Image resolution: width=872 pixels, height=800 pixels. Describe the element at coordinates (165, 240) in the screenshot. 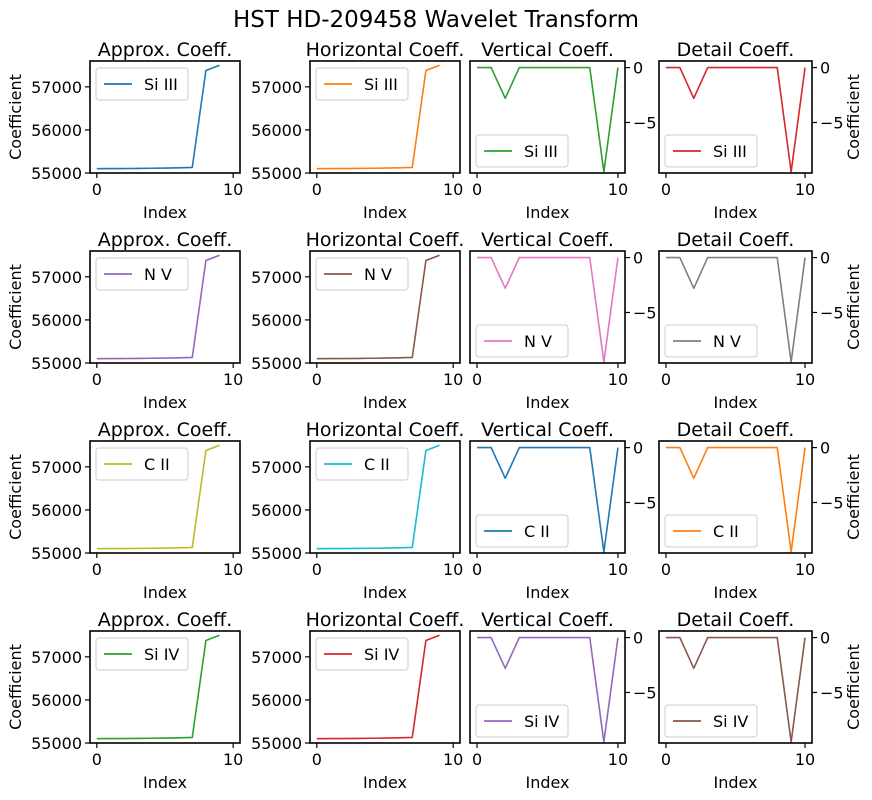

I see `subplot-title: Approx. Coeff.` at that location.